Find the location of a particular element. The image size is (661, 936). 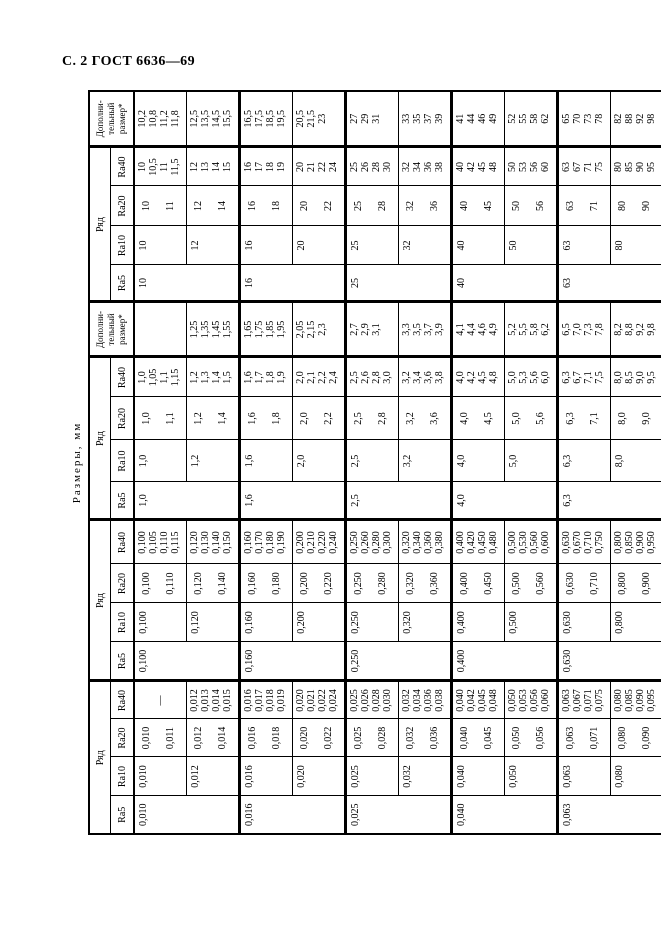

ra20-value: 0,071 is located at coordinates (594, 738).